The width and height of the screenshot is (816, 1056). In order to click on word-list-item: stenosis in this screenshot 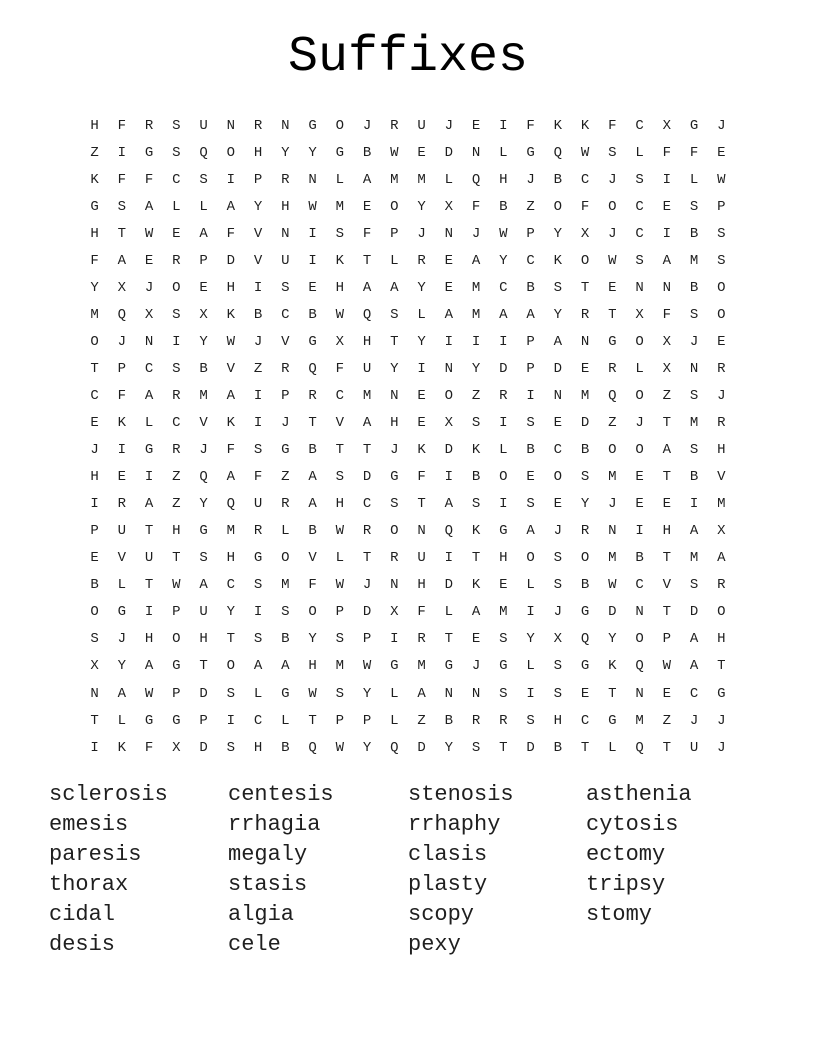, I will do `click(461, 794)`.